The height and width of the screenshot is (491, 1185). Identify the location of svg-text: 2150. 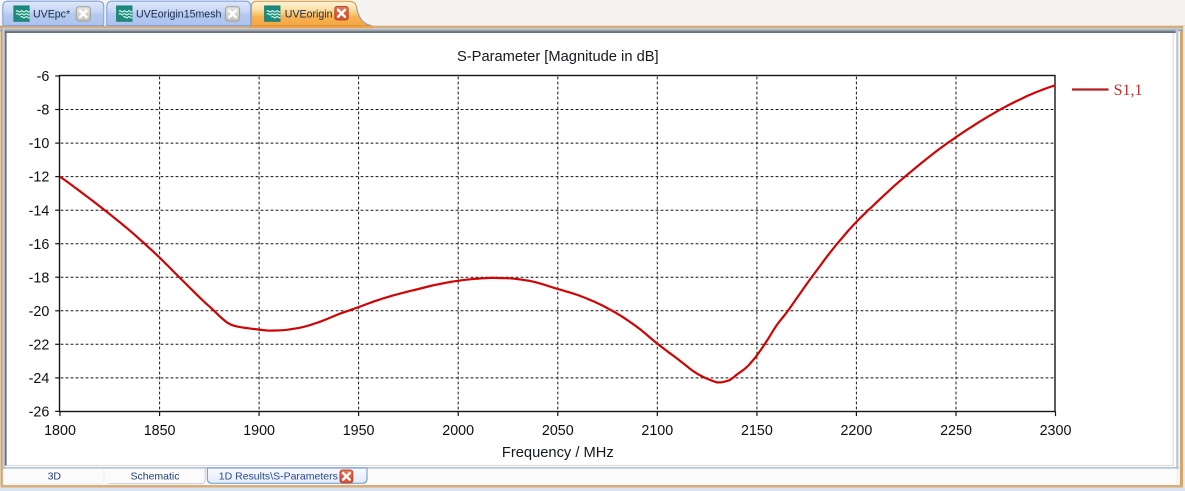
(757, 431).